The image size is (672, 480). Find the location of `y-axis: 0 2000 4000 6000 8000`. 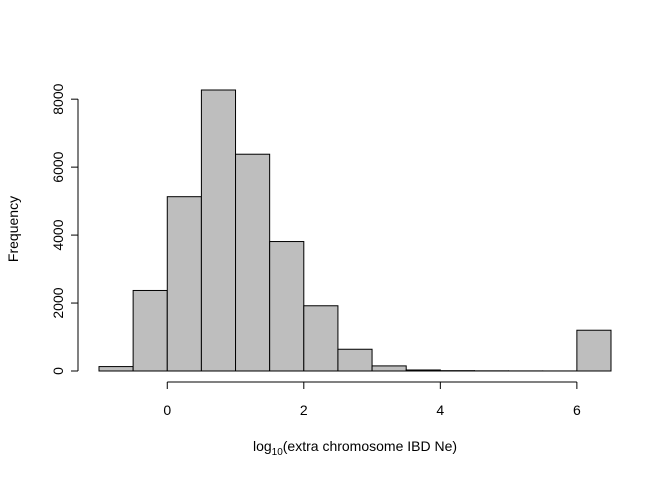

y-axis: 0 2000 4000 6000 8000 is located at coordinates (64, 229).